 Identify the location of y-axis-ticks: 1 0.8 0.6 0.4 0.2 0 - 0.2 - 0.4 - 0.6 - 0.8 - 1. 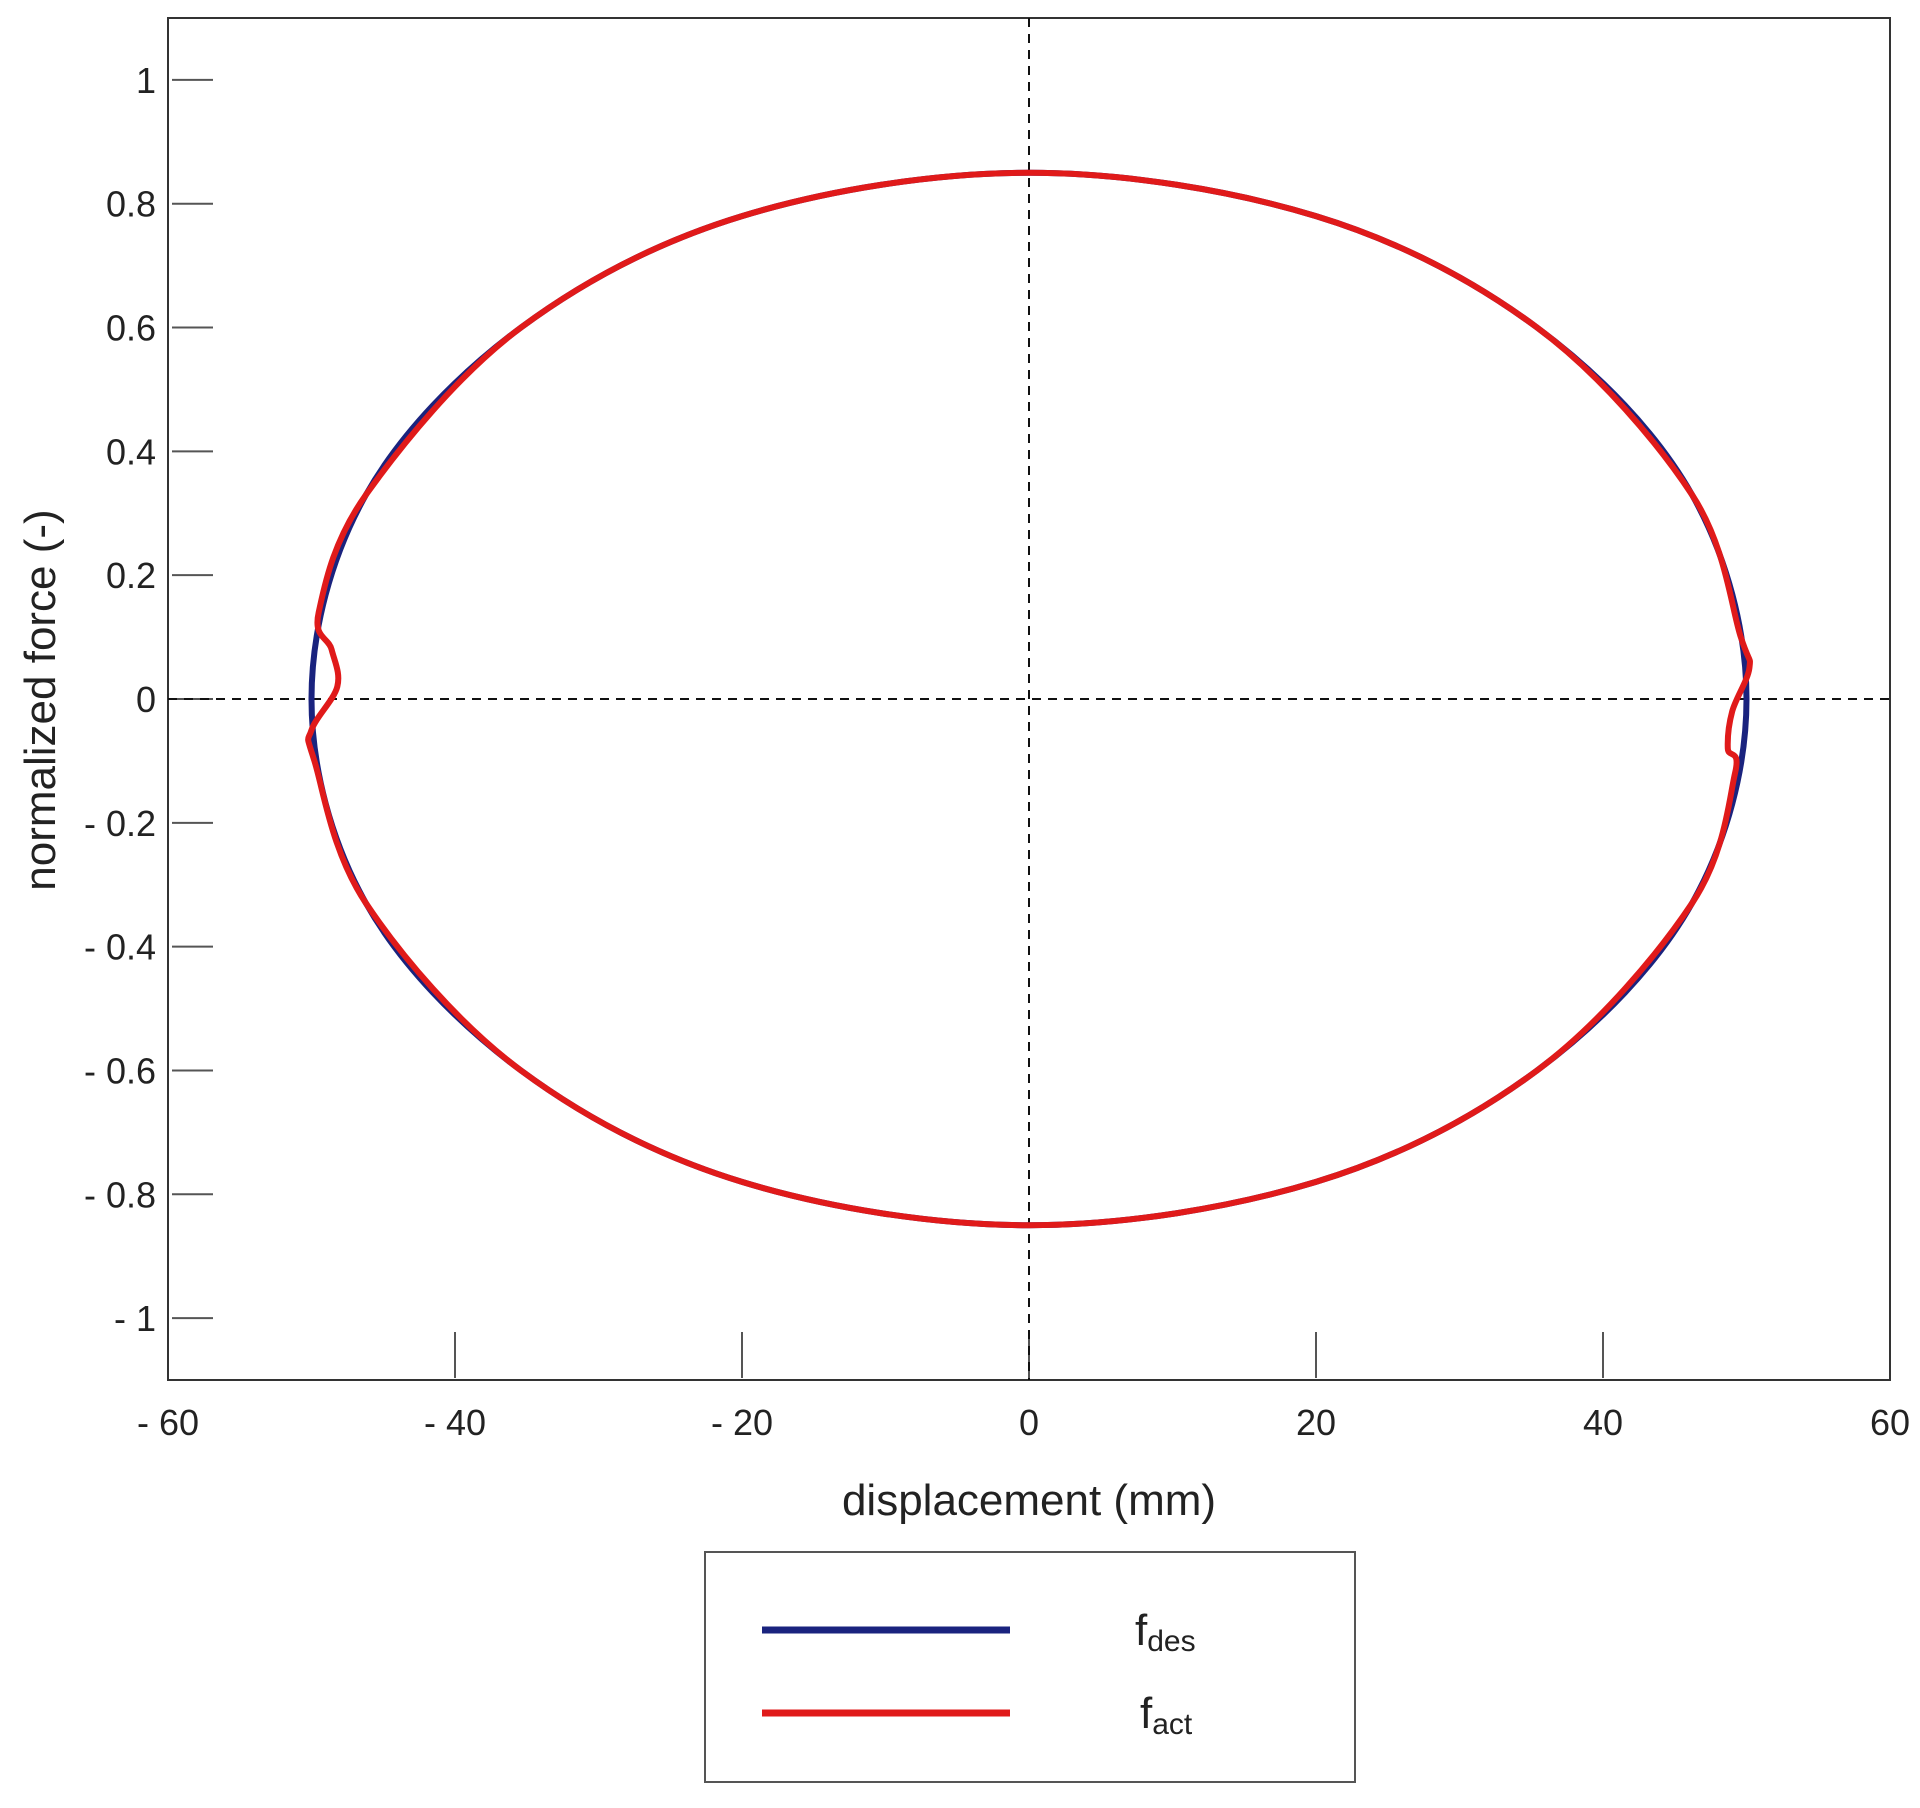
(148, 699).